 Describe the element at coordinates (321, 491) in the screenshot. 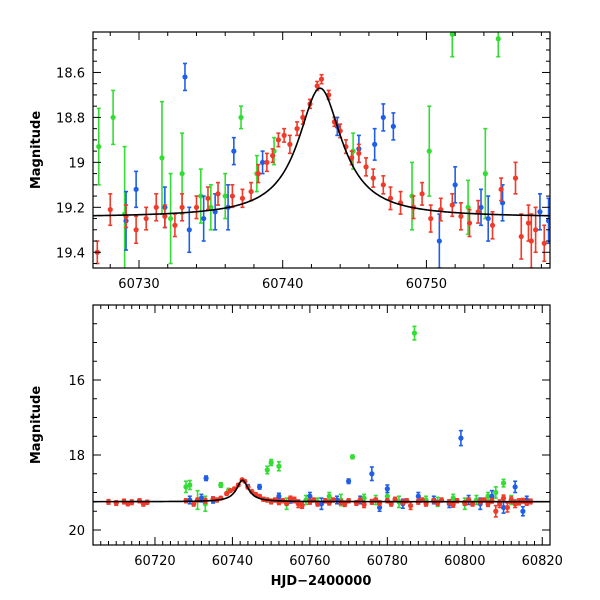

I see `full-model-curve` at that location.